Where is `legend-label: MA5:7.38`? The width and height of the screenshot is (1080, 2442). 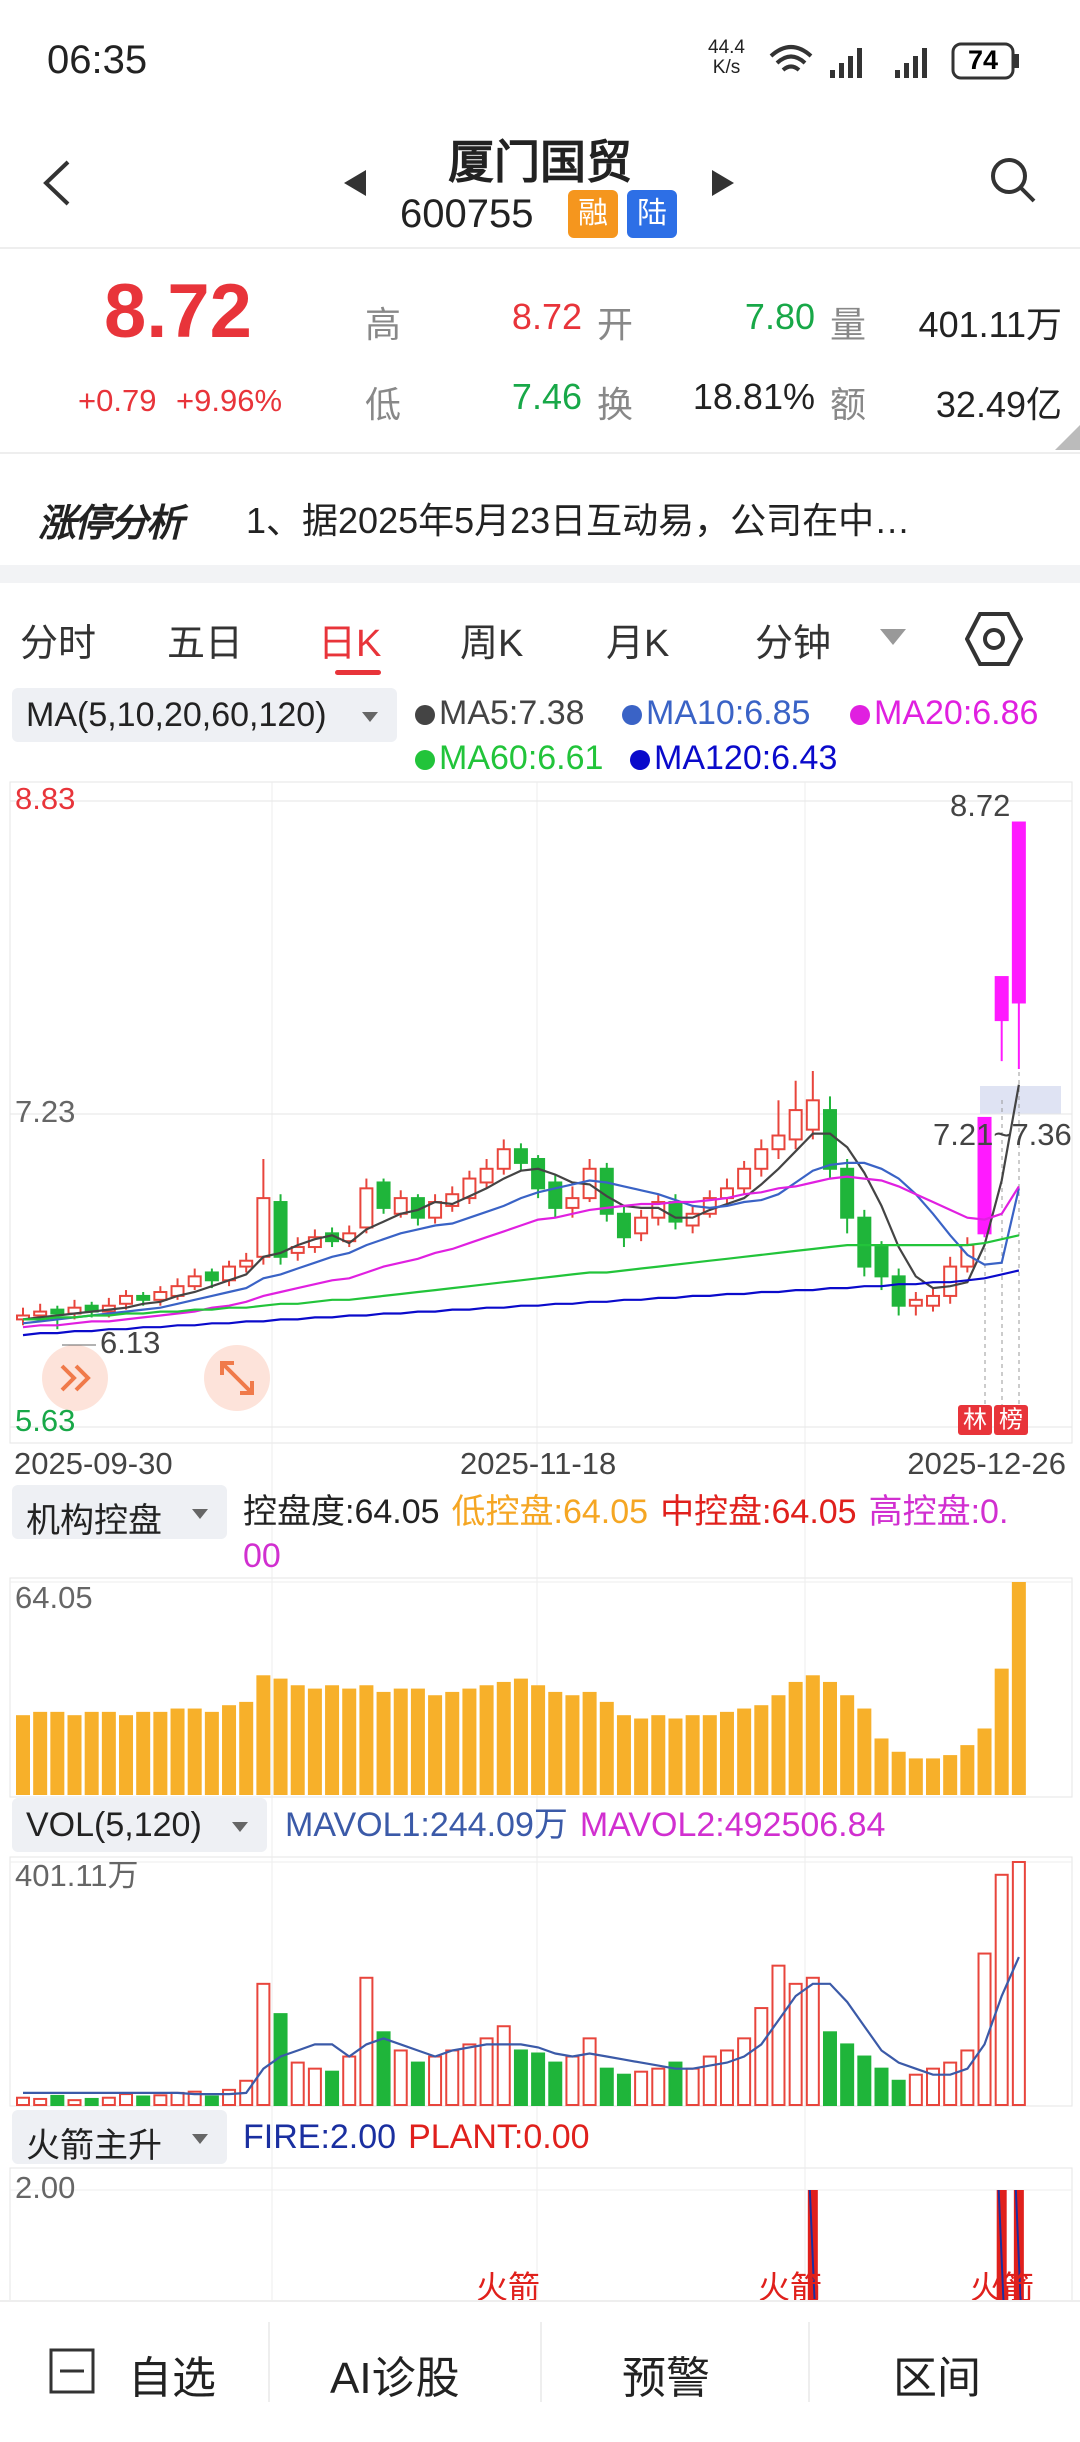 legend-label: MA5:7.38 is located at coordinates (512, 713).